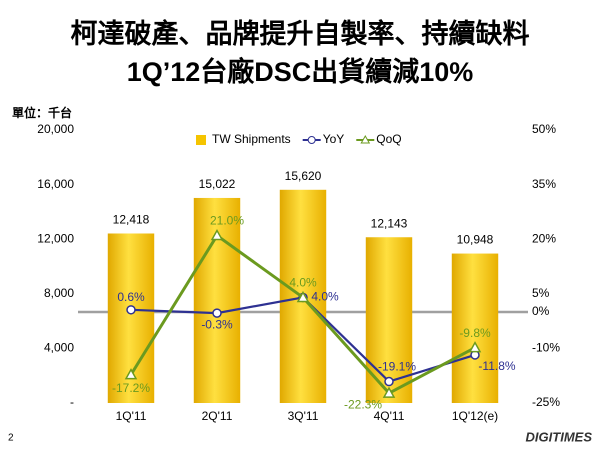 The width and height of the screenshot is (600, 450). What do you see at coordinates (303, 416) in the screenshot?
I see `x-tick-label: 3Q'11` at bounding box center [303, 416].